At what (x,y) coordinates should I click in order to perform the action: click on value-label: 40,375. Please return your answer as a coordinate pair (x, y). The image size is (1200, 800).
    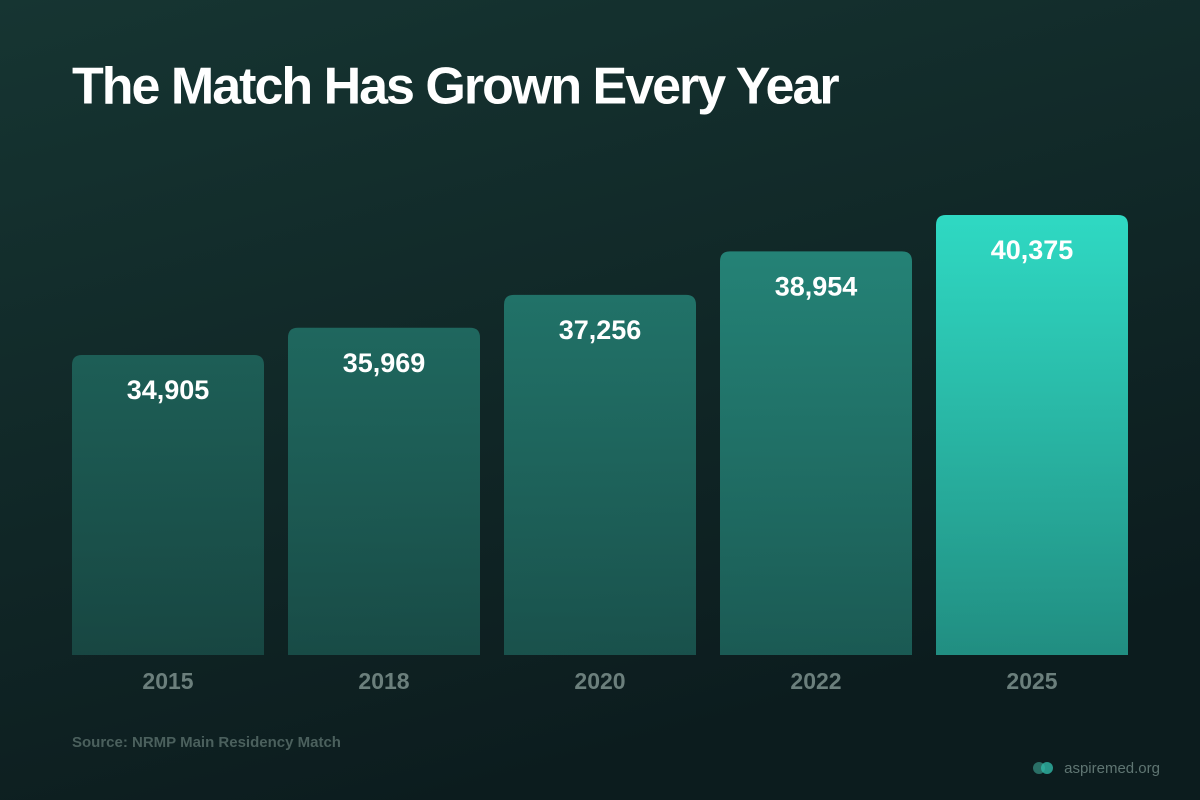
    Looking at the image, I should click on (1032, 250).